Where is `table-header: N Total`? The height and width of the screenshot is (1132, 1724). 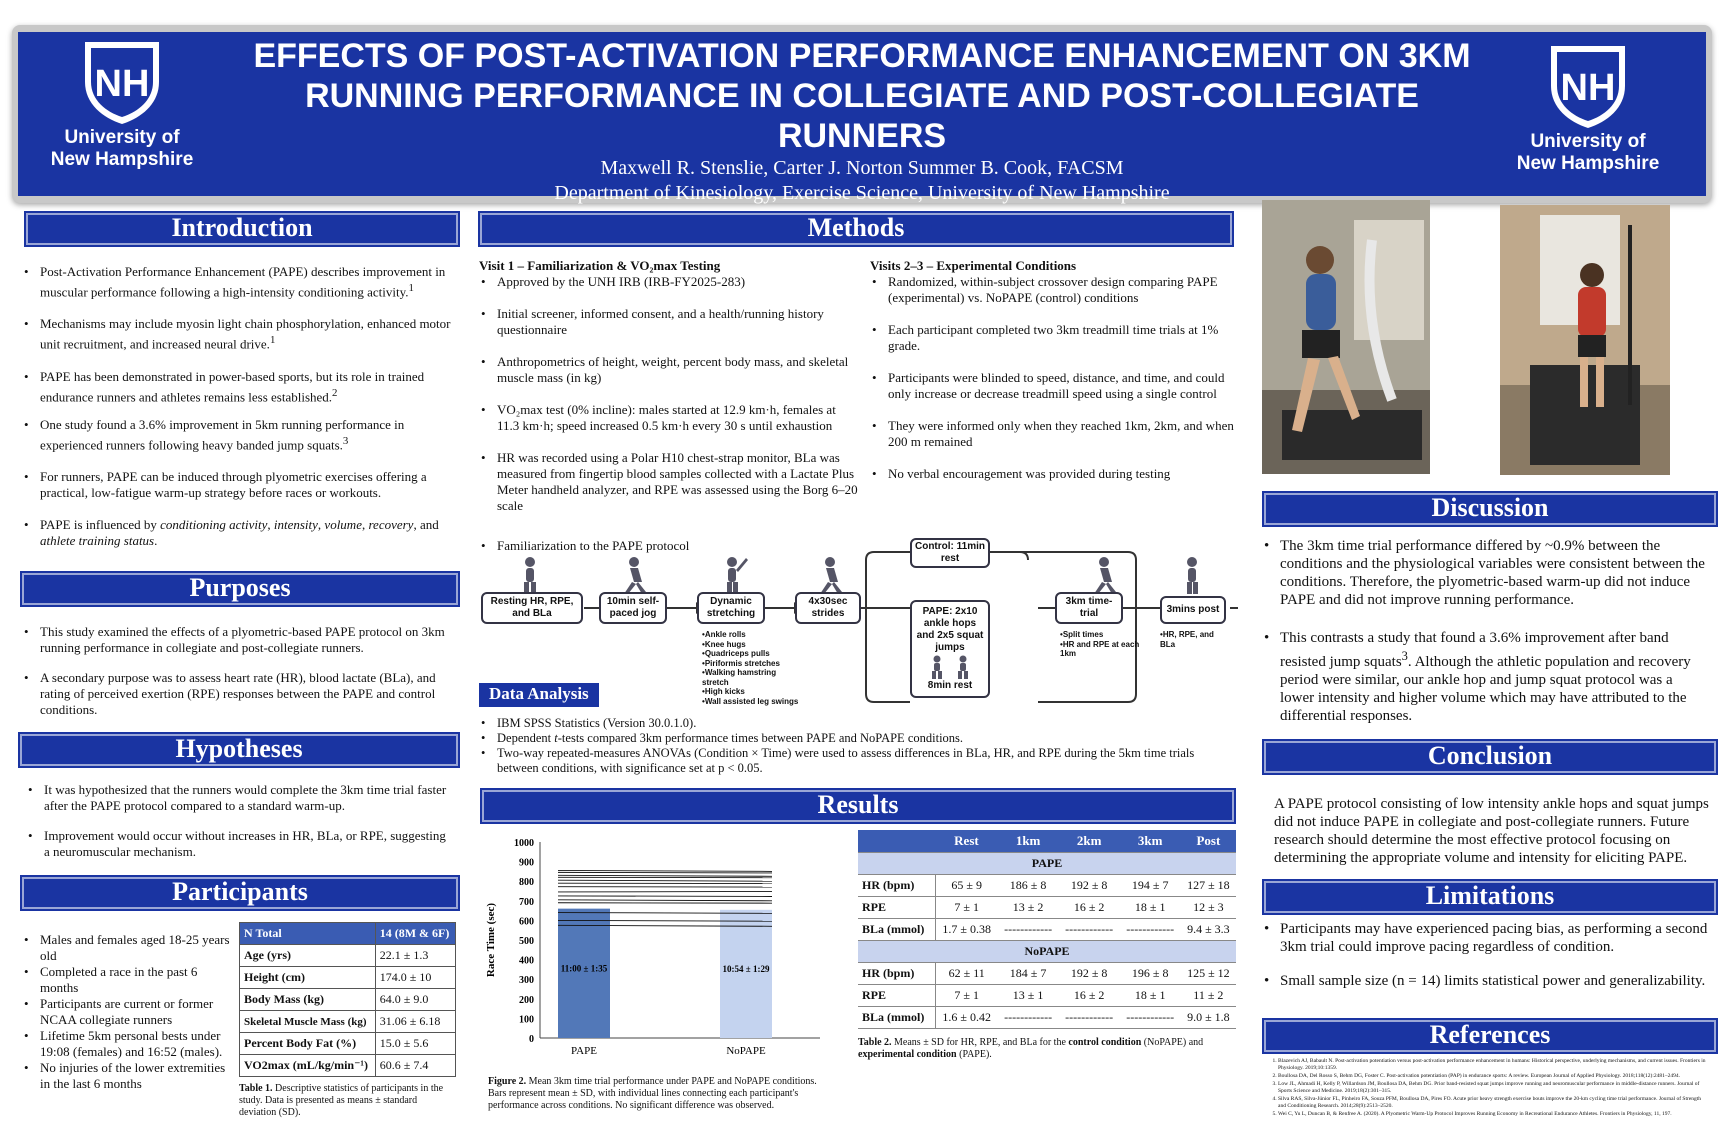
table-header: N Total is located at coordinates (307, 933).